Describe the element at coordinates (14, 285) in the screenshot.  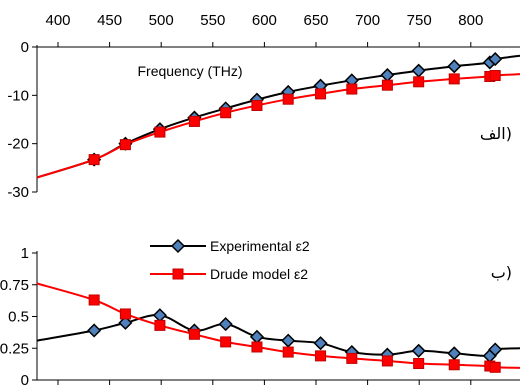
I see `panel-b-y-tick-label: 0.75` at that location.